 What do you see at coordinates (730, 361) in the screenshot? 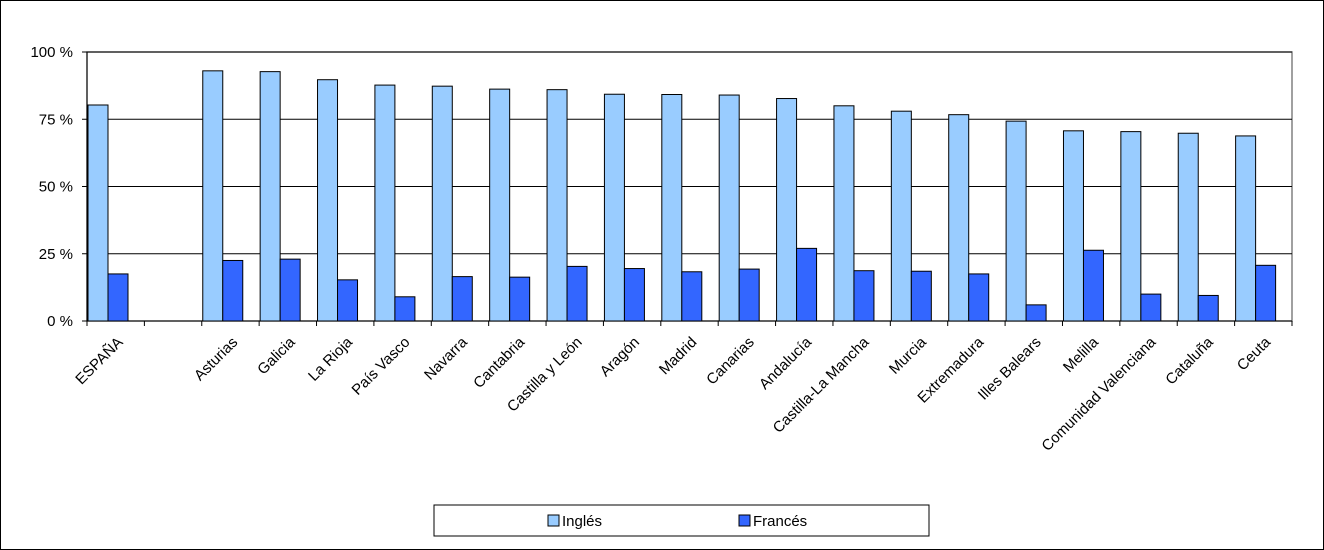
I see `x-category-label: Canarias` at bounding box center [730, 361].